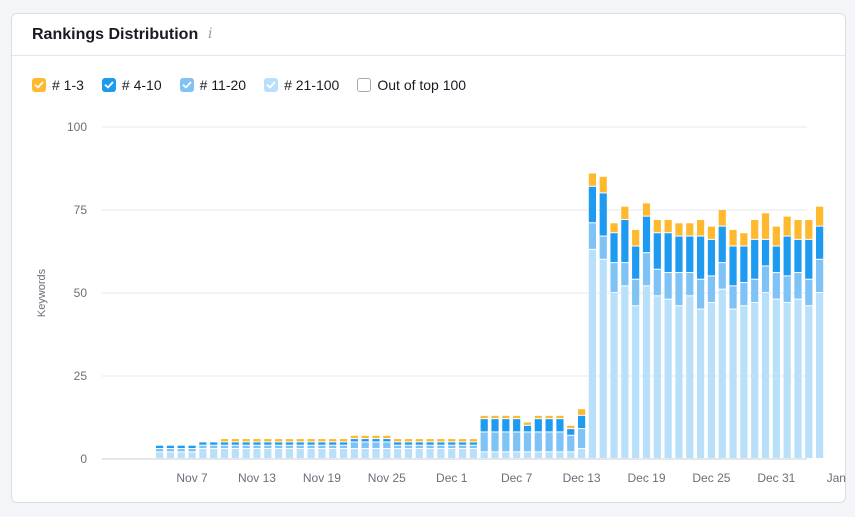  What do you see at coordinates (411, 85) in the screenshot?
I see `legend-item-4: Out of top 100` at bounding box center [411, 85].